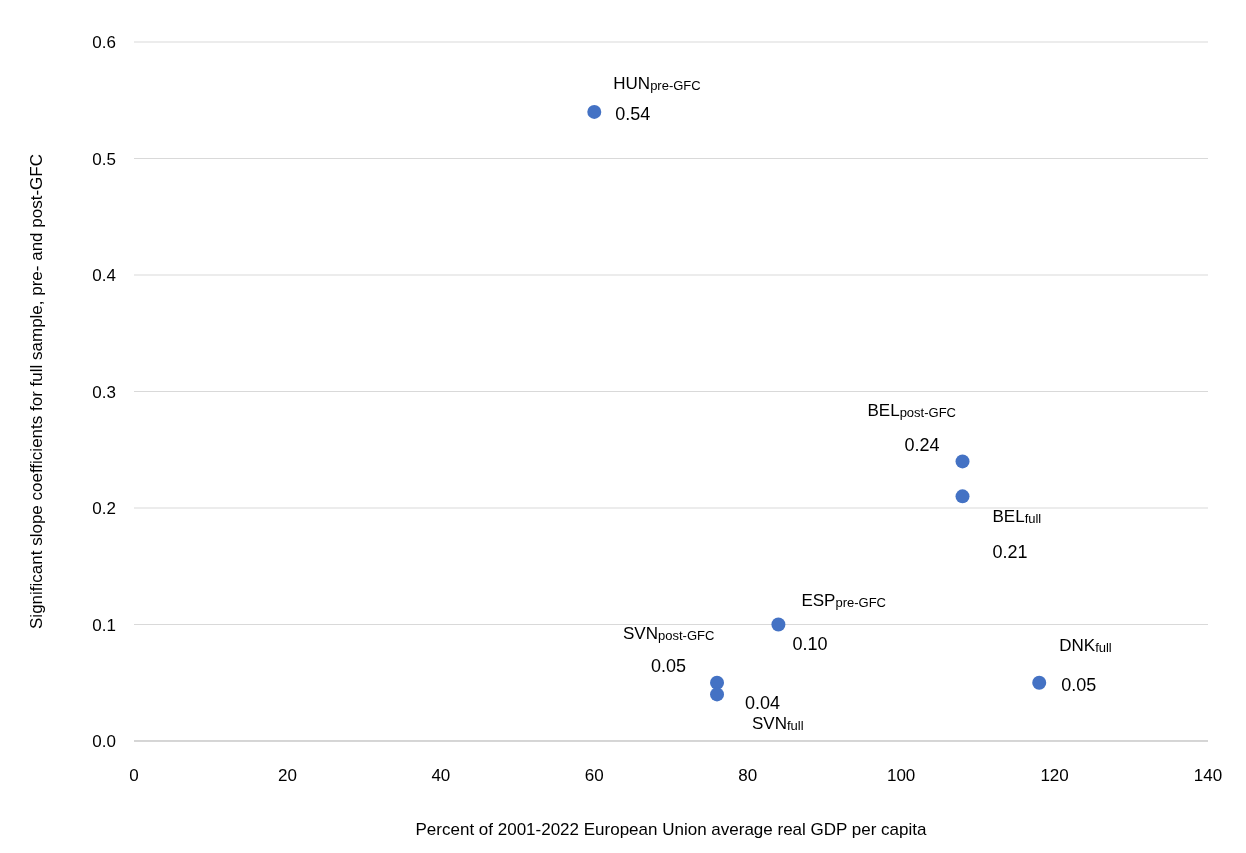 The height and width of the screenshot is (853, 1246). I want to click on annotation: SVNpost-GFC, so click(669, 633).